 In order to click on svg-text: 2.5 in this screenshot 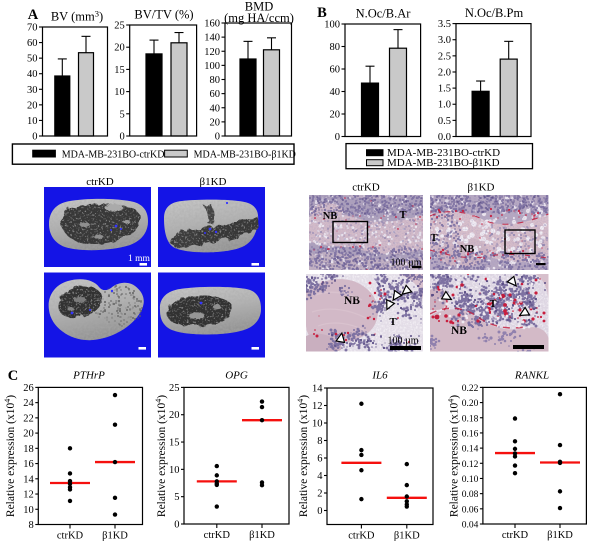, I will do `click(444, 56)`.